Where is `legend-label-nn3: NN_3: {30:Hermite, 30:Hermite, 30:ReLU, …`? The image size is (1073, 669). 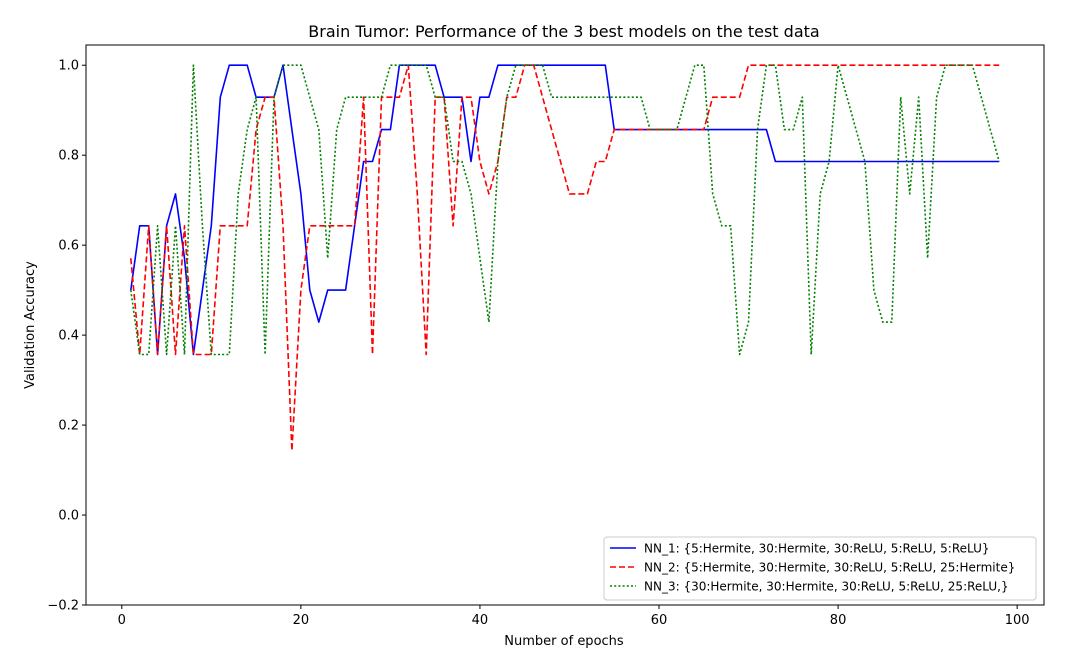 legend-label-nn3: NN_3: {30:Hermite, 30:Hermite, 30:ReLU, … is located at coordinates (826, 587).